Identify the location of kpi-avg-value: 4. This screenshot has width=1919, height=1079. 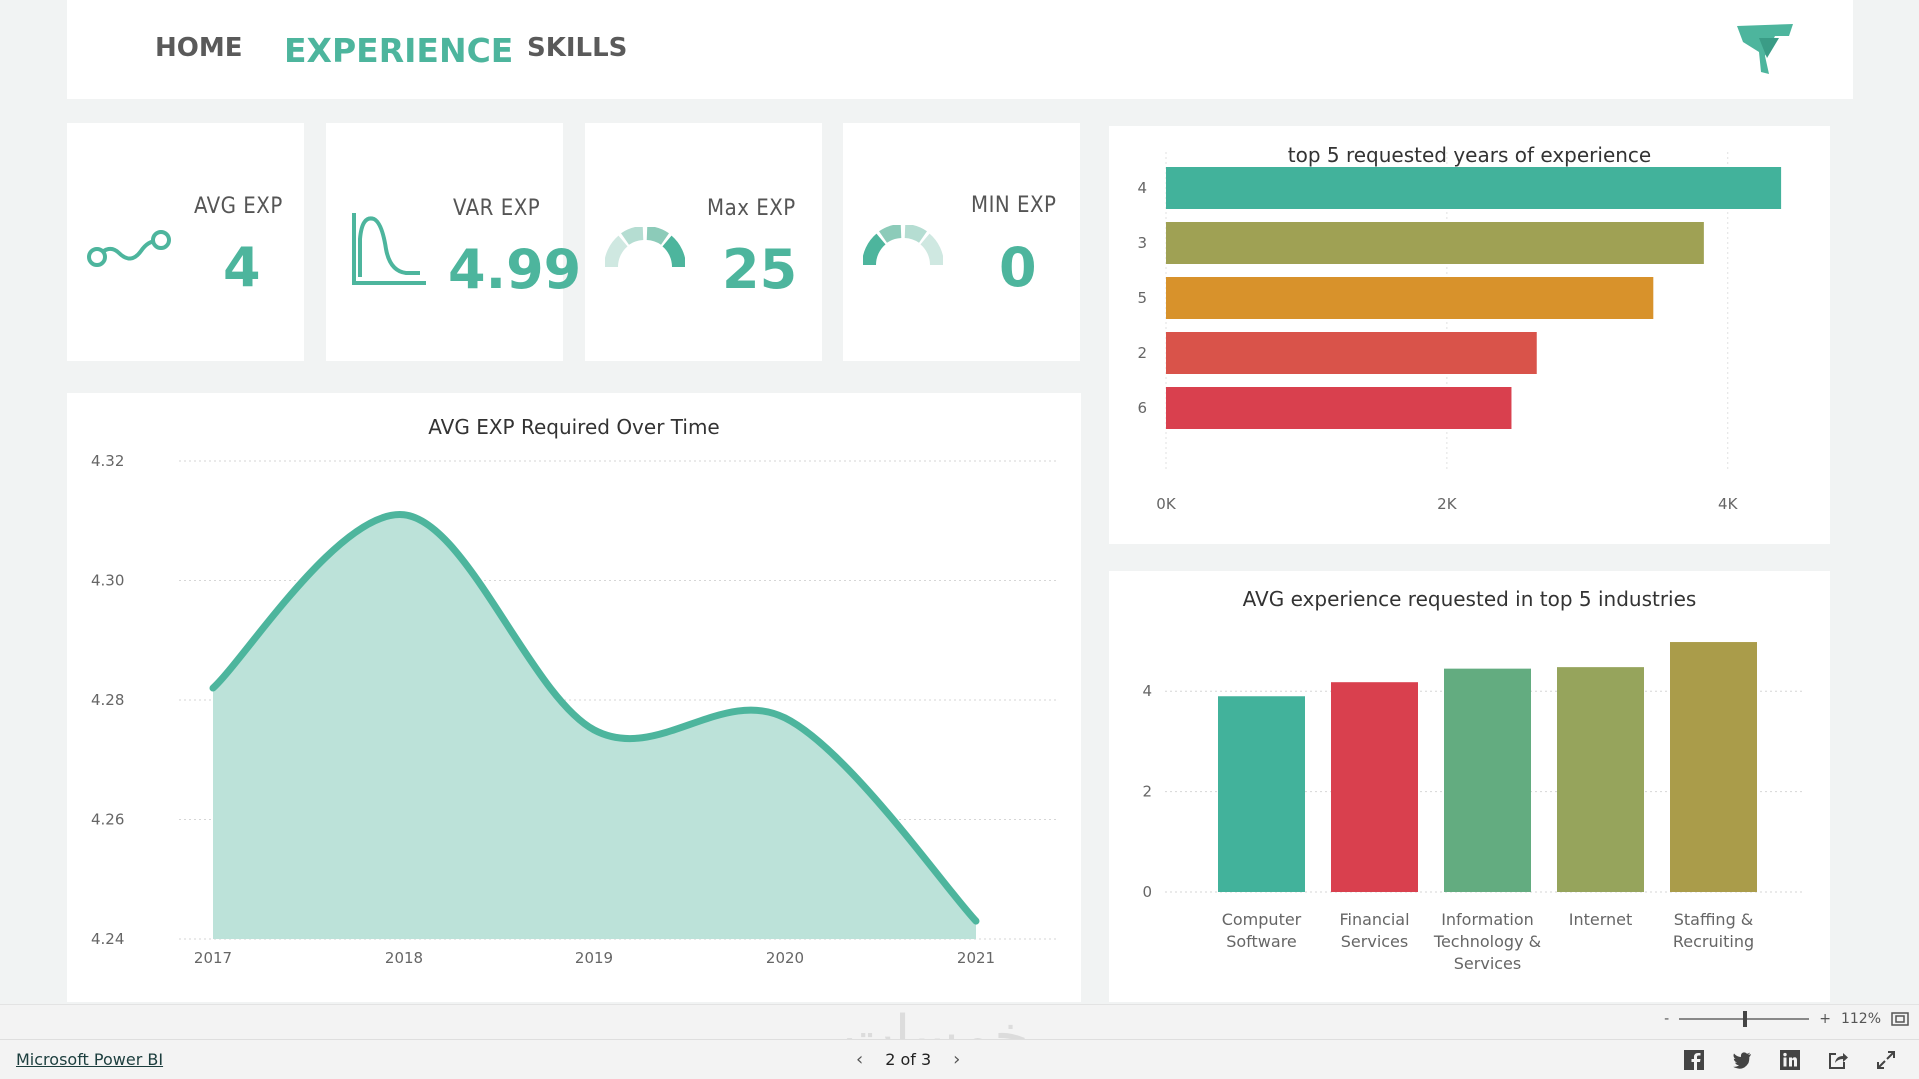
(242, 267).